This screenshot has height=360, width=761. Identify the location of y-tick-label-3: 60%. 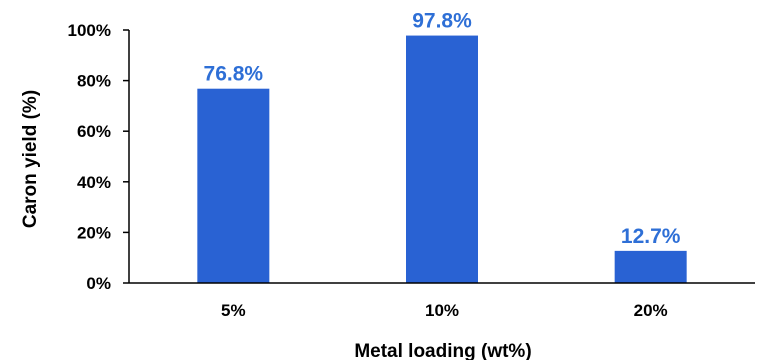
(94, 131).